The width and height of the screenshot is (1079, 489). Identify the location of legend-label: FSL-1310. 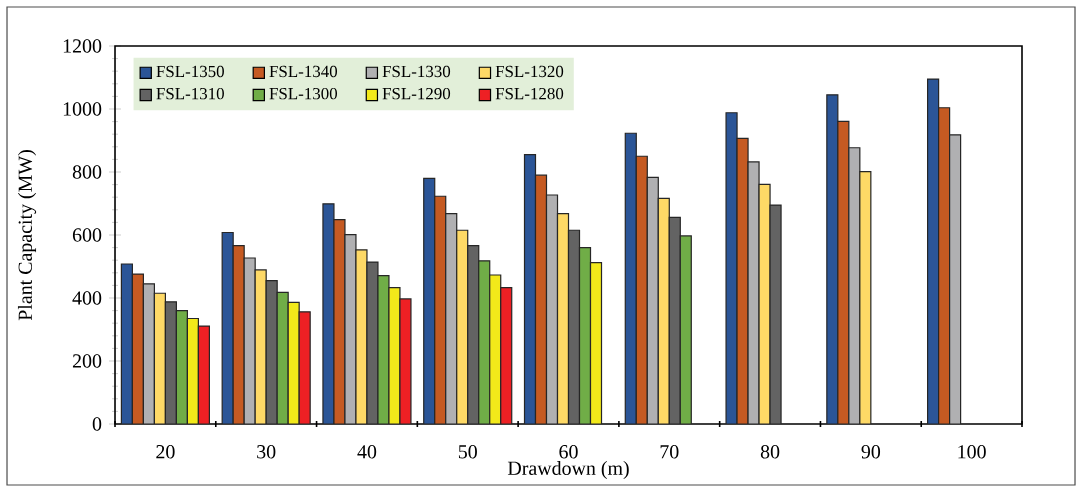
(190, 93).